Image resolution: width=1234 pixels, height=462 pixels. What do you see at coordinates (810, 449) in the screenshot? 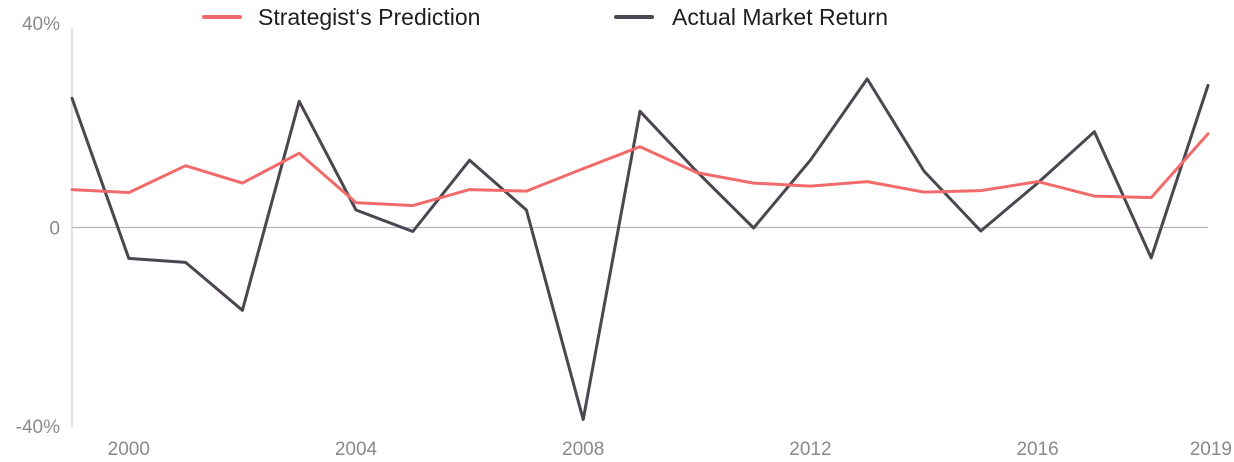
I see `x-tick-label: 2012` at bounding box center [810, 449].